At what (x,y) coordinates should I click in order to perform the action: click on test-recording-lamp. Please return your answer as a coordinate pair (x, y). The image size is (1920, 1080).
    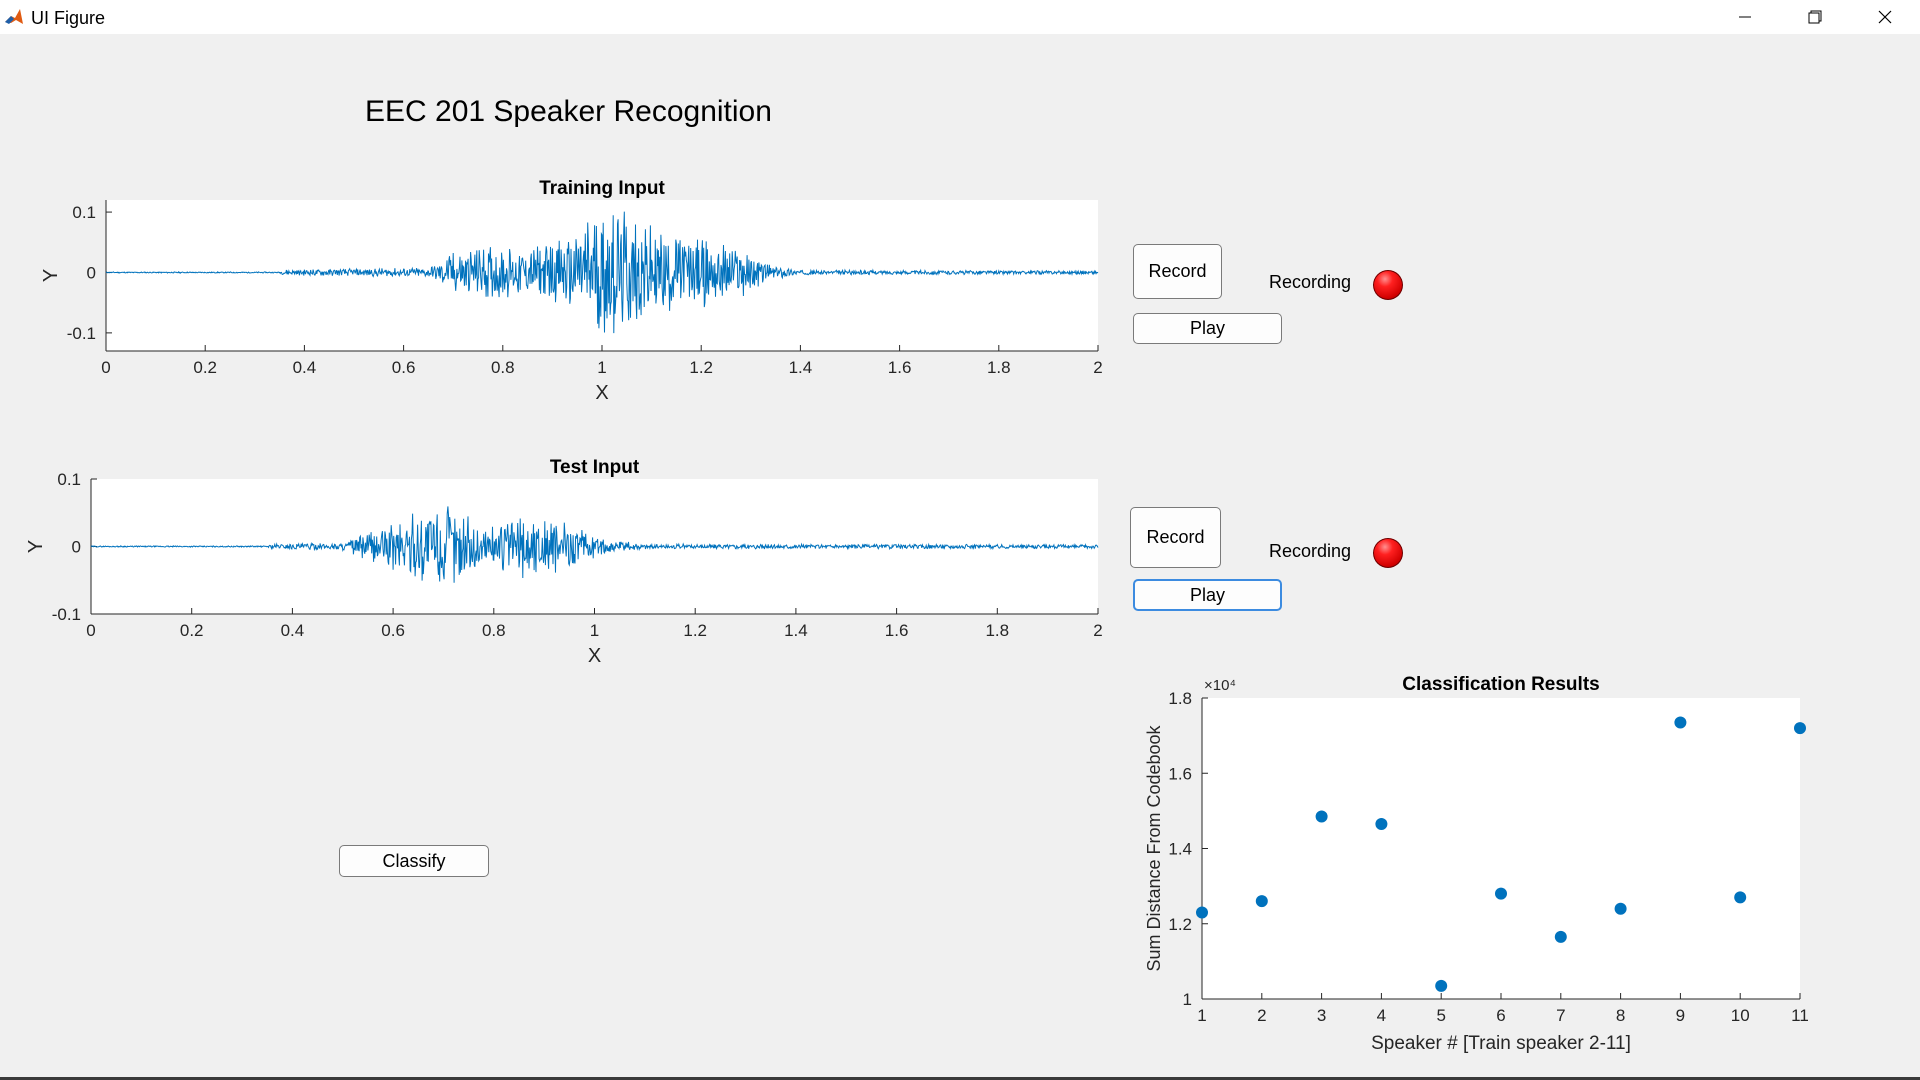
    Looking at the image, I should click on (1388, 553).